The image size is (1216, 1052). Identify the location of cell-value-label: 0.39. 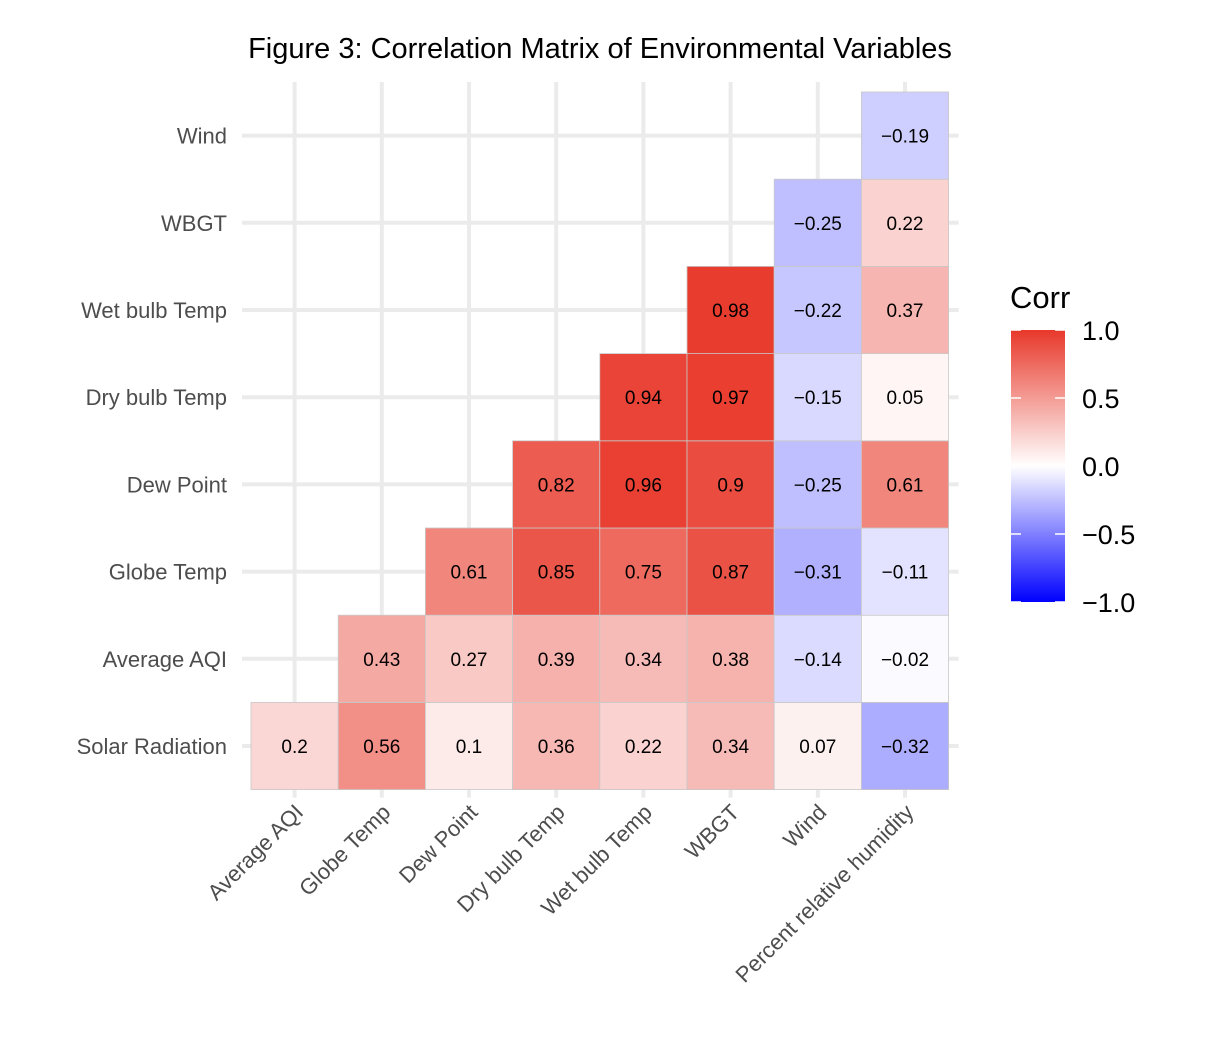
(556, 660).